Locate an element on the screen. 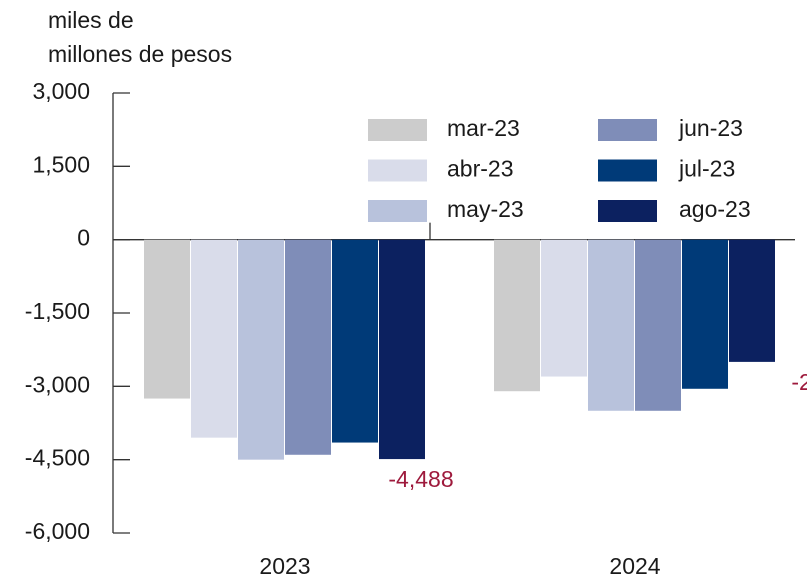  legend-label: abr-23 is located at coordinates (480, 169).